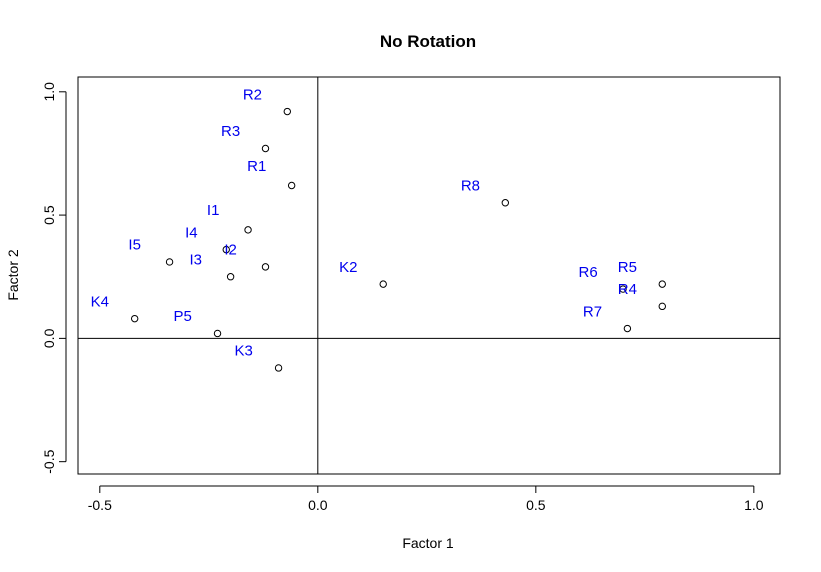 The image size is (821, 572). What do you see at coordinates (226, 249) in the screenshot?
I see `point-i4` at bounding box center [226, 249].